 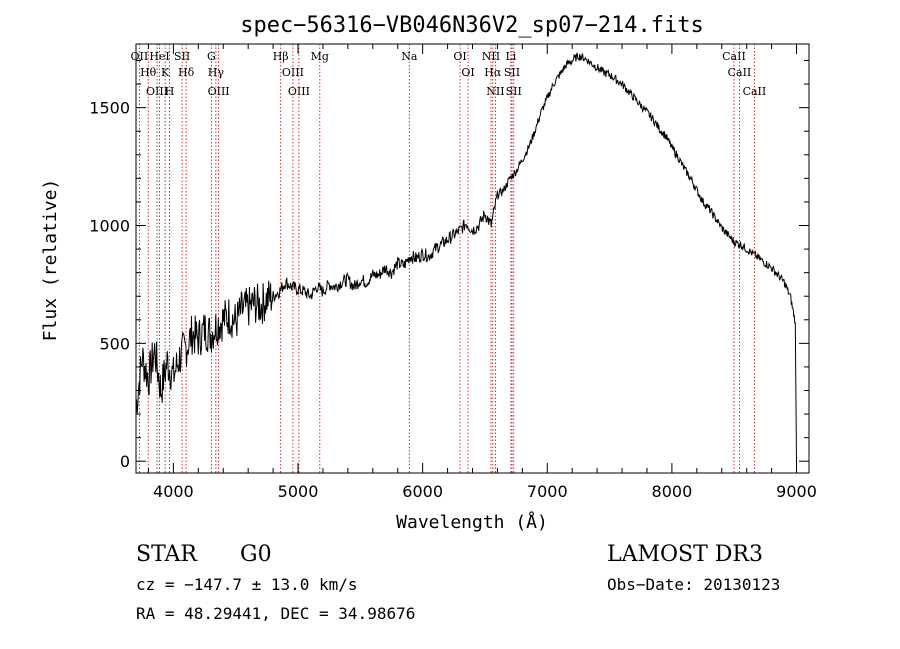 I want to click on spectral-line-label: Hδ, so click(x=186, y=72).